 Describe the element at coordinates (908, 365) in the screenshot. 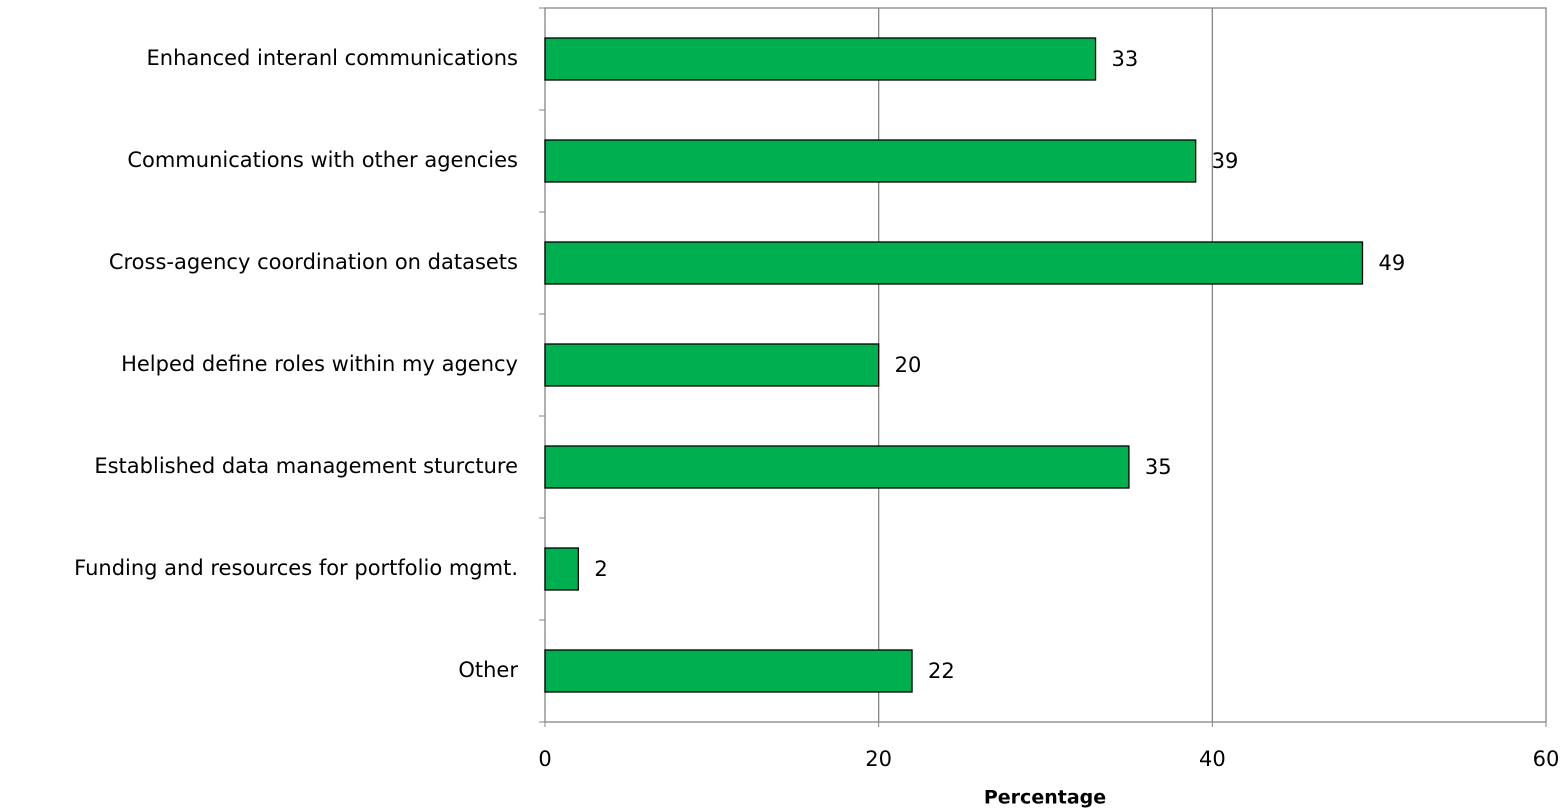

I see `data-label: 20` at that location.